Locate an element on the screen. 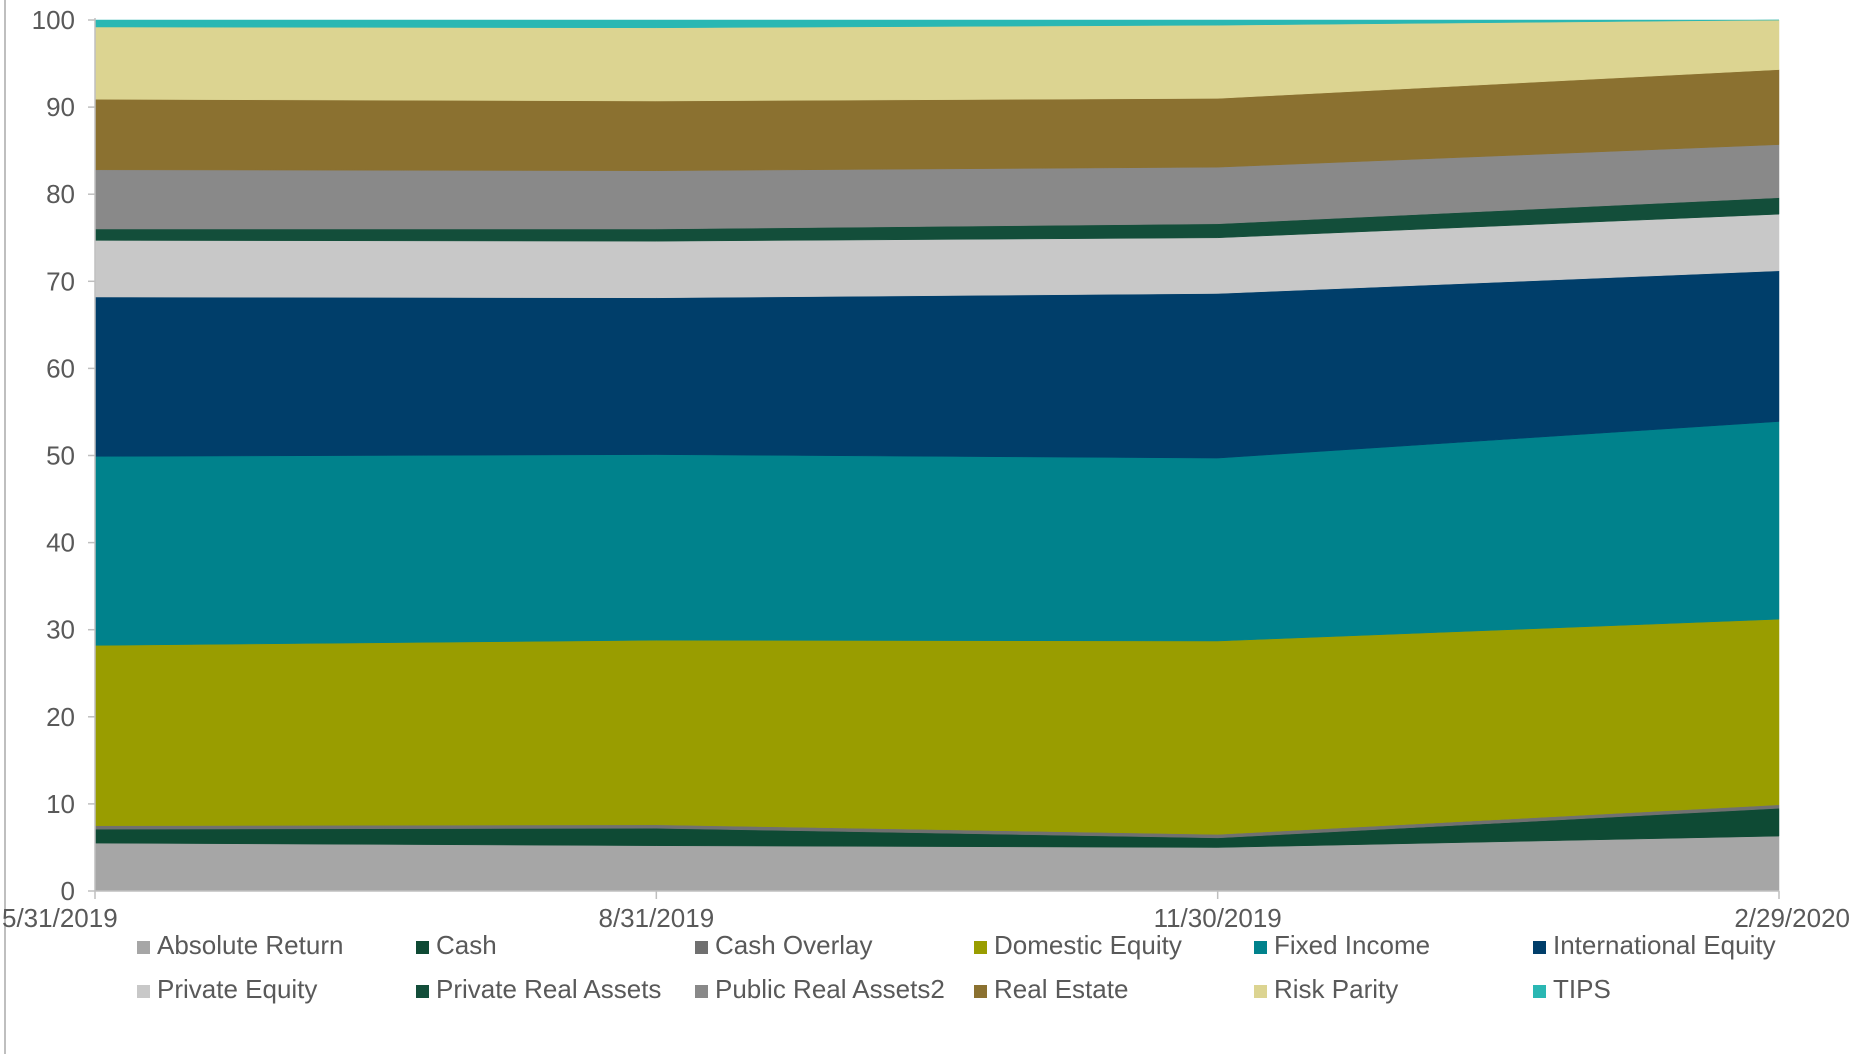  legend-item-real-estate: Real Estate is located at coordinates (1051, 989).